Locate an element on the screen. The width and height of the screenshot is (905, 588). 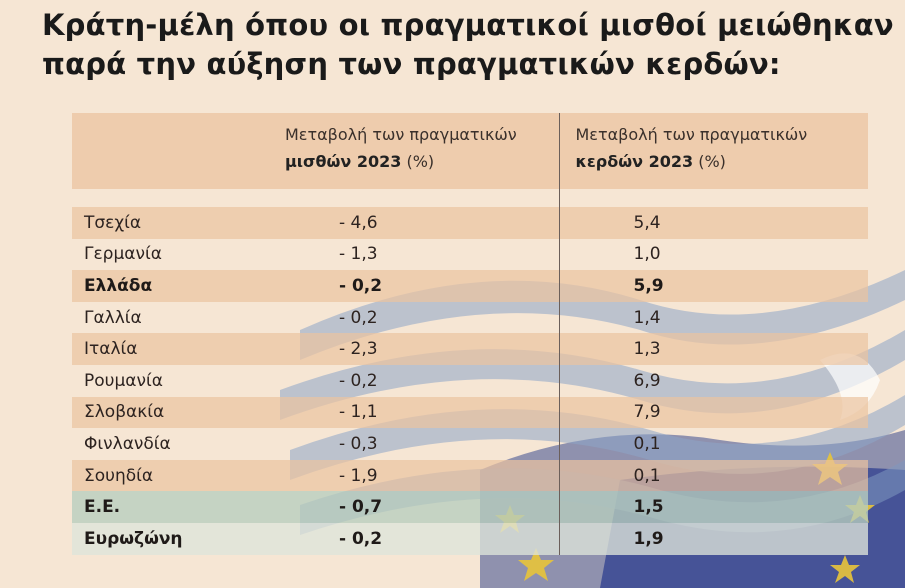
header-wages-line2: μισθών 2023 (%) is located at coordinates (422, 161).